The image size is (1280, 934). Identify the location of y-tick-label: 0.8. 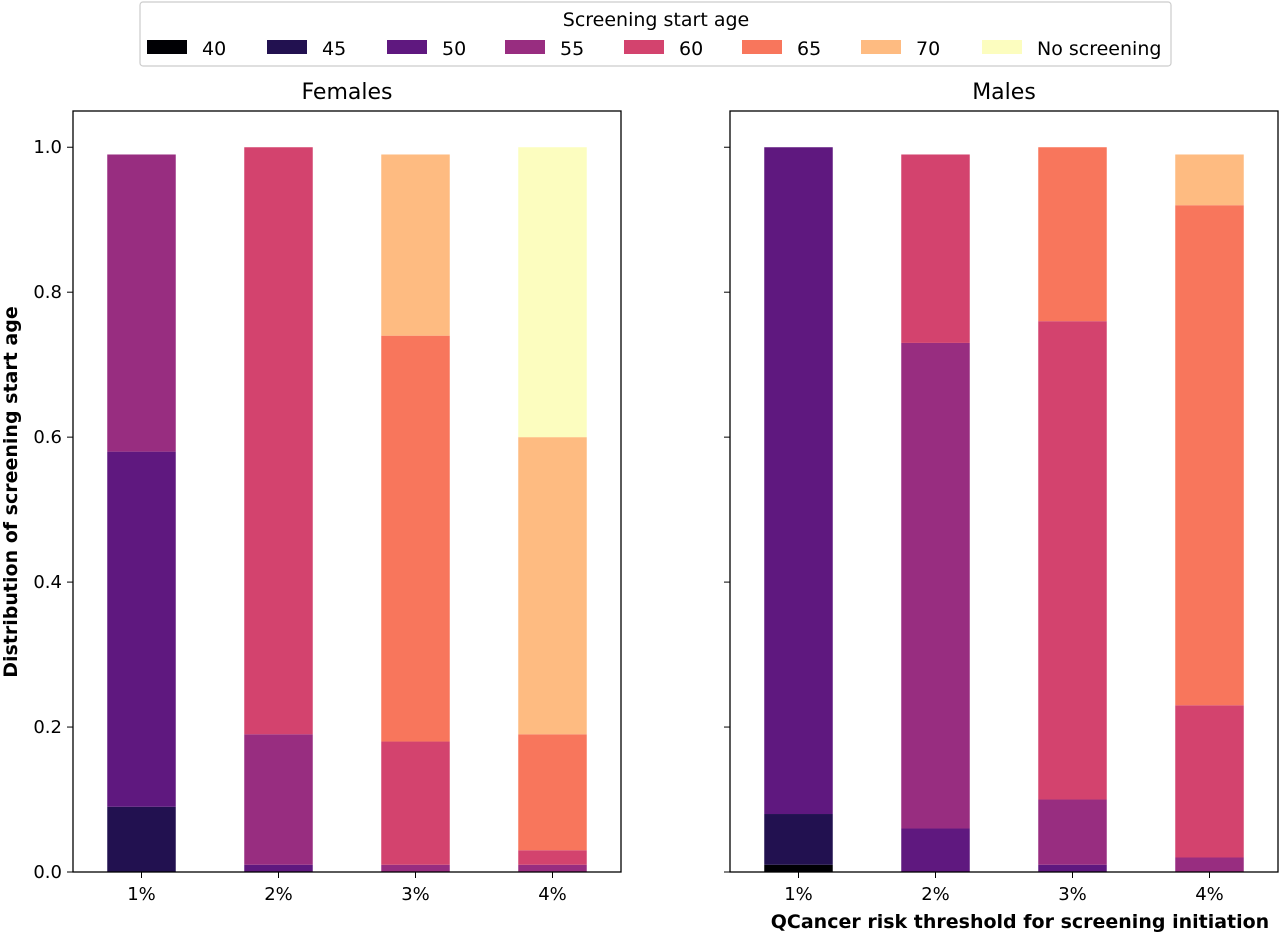
(47, 292).